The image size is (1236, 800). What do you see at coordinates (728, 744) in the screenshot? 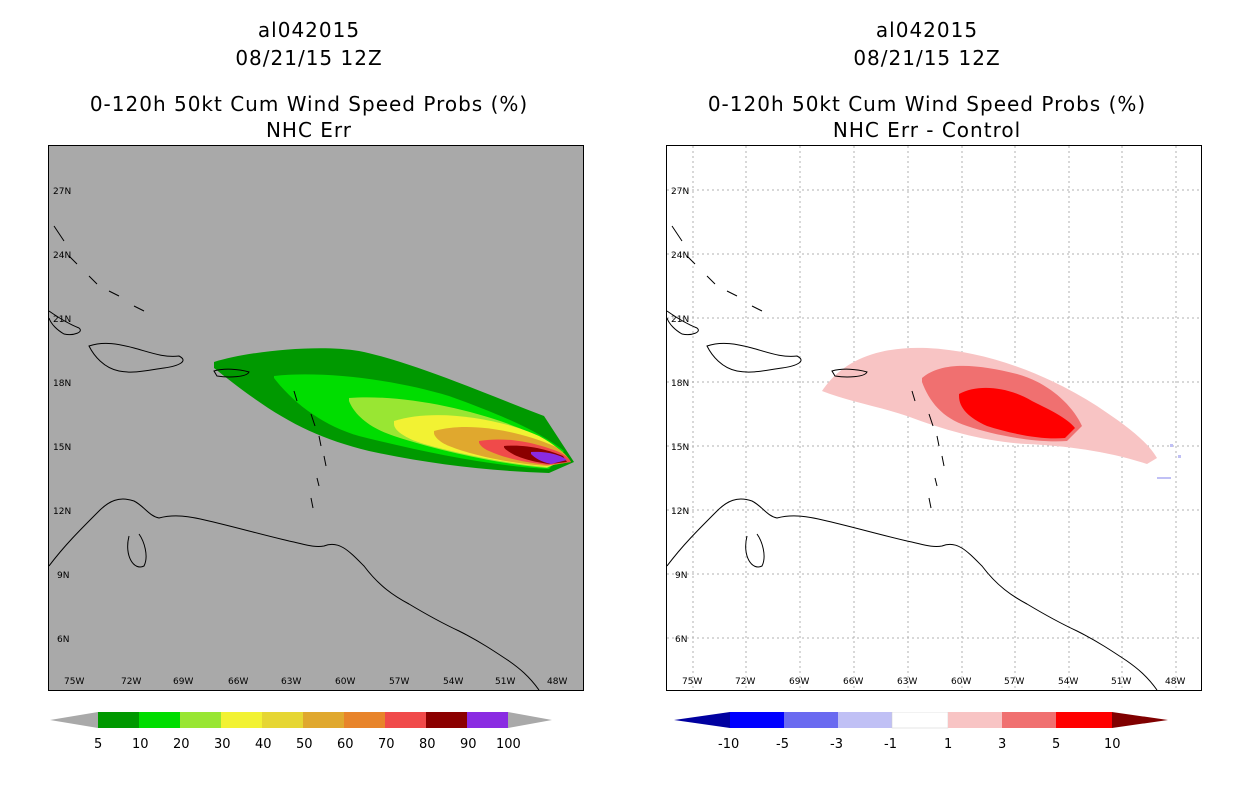
I see `colorbar-label-0: -10` at bounding box center [728, 744].